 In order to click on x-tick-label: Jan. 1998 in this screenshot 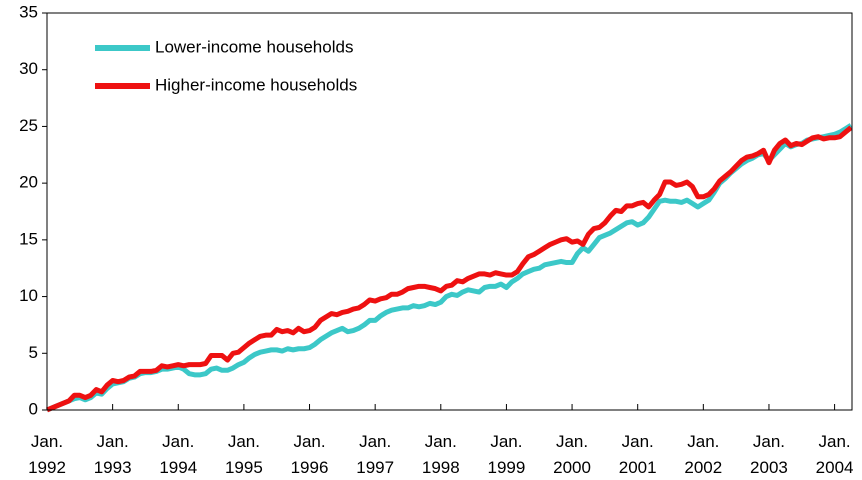, I will do `click(440, 454)`.